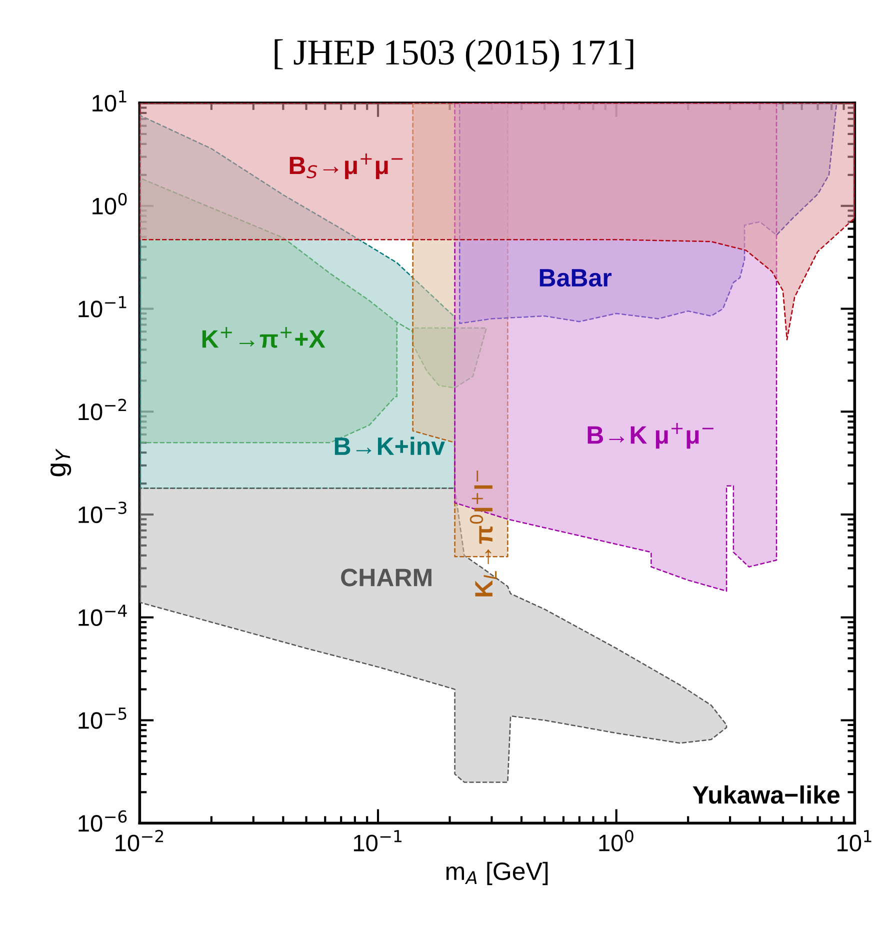 The height and width of the screenshot is (928, 873). What do you see at coordinates (102, 615) in the screenshot?
I see `y-tick-label: 10$^{−4}$` at bounding box center [102, 615].